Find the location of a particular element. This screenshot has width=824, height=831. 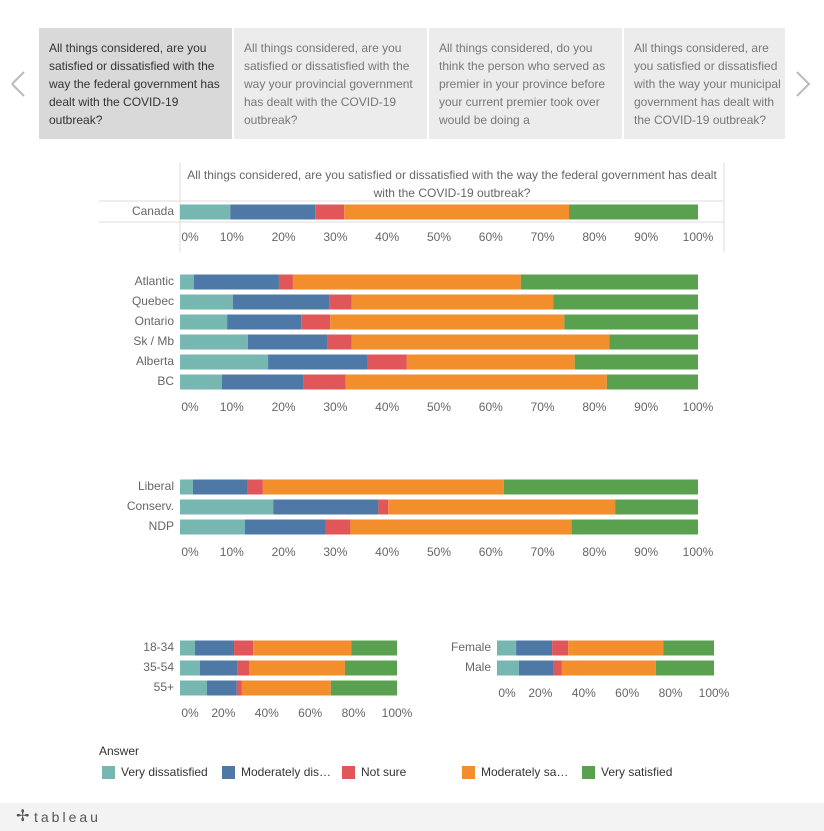

category-label: Conserv. is located at coordinates (150, 506).